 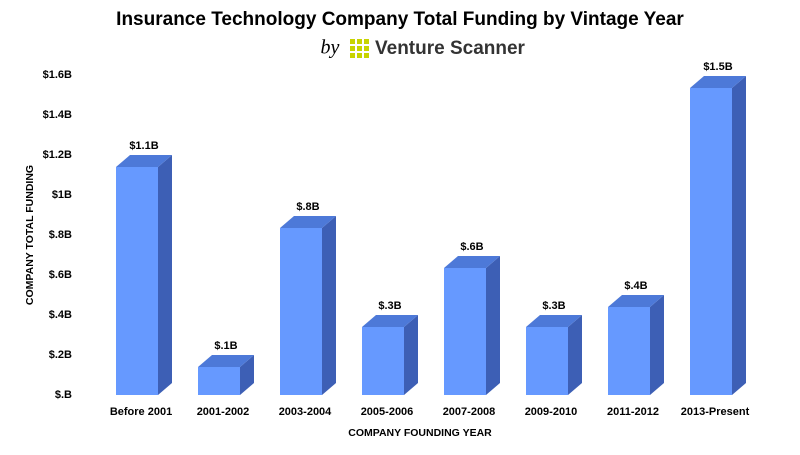 What do you see at coordinates (60, 235) in the screenshot?
I see `y-tick-label: $.8B` at bounding box center [60, 235].